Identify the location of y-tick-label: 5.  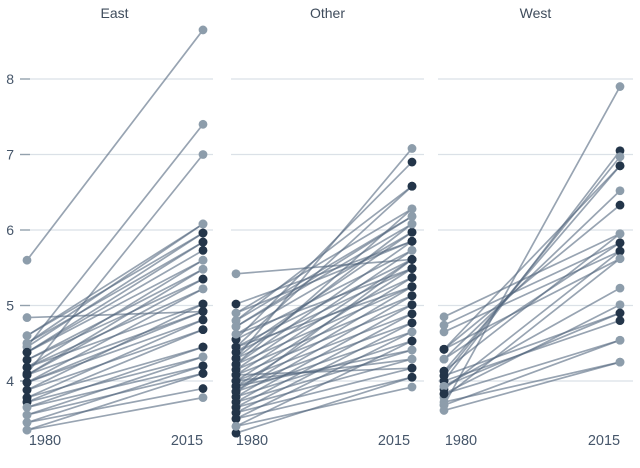
(10, 306).